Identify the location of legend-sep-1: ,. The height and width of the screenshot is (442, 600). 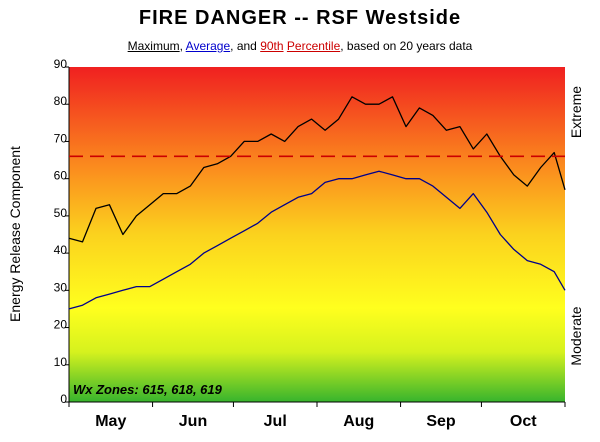
(182, 46).